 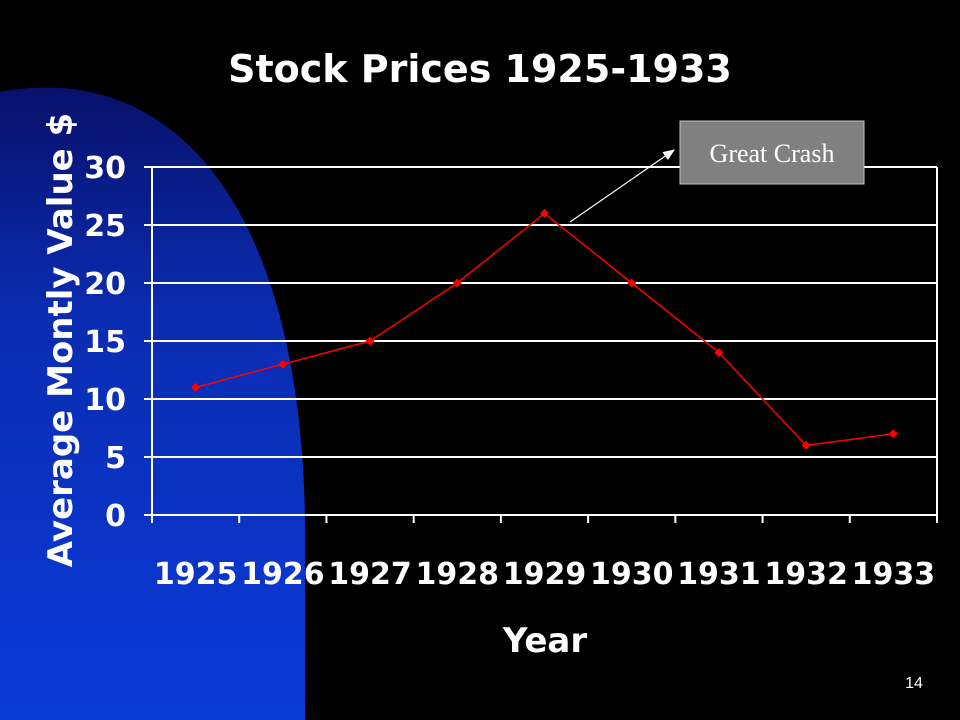 What do you see at coordinates (632, 574) in the screenshot?
I see `x-tick-label-1930: 1930` at bounding box center [632, 574].